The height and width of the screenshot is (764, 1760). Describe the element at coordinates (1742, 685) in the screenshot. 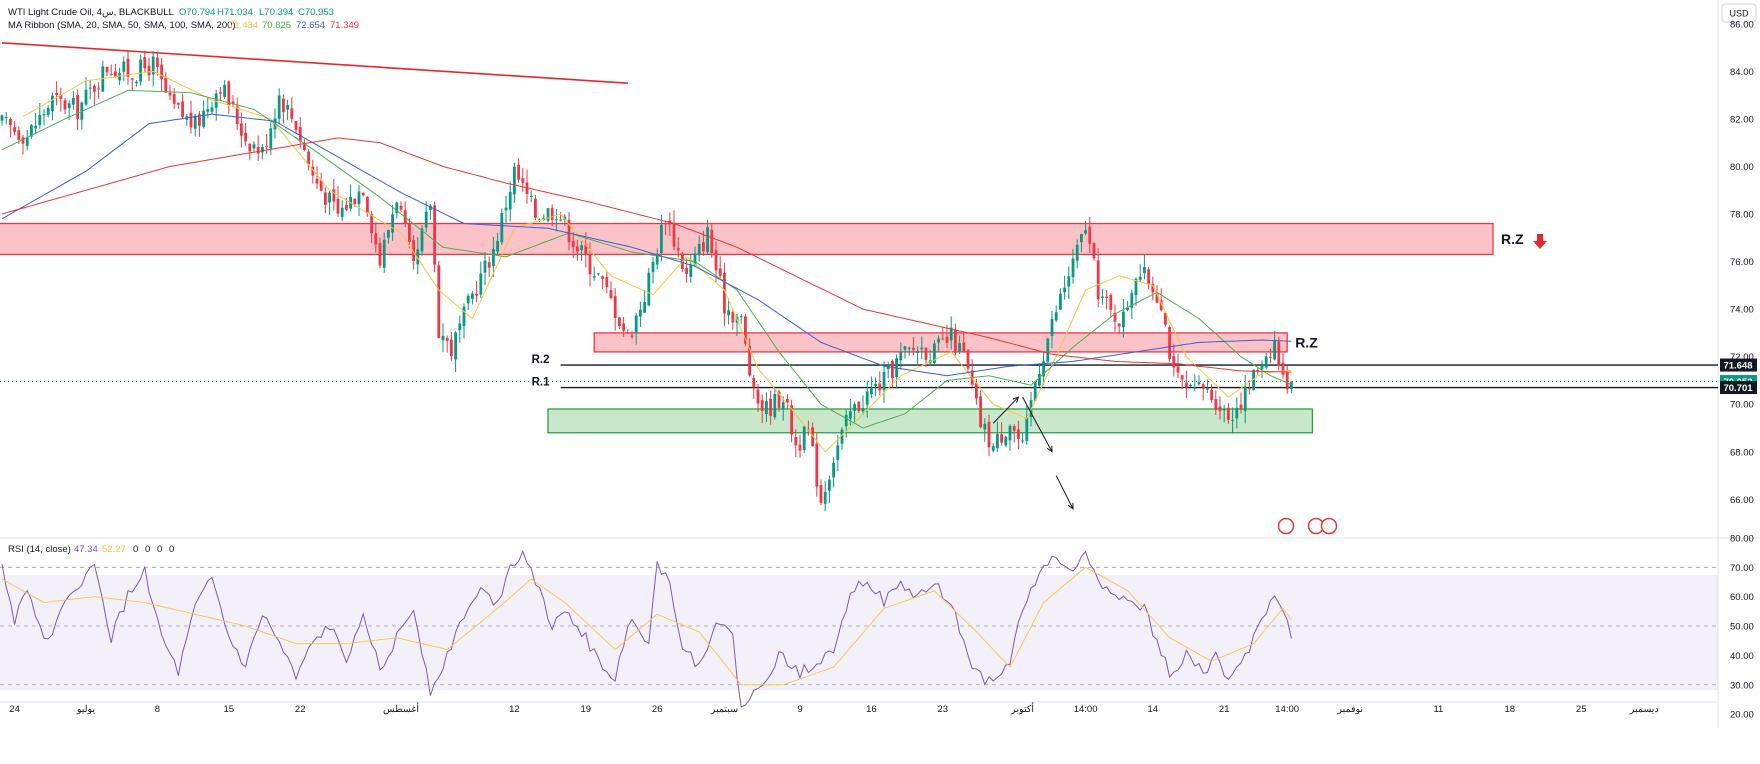

I see `rsi-axis-tick-label: 30.00` at that location.